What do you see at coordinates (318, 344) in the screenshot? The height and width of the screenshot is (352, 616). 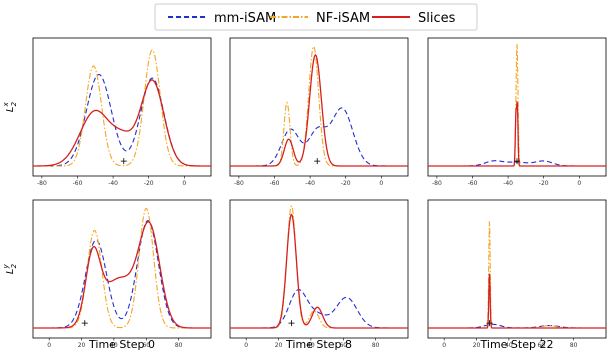 I see `col-label-1: Time Step 8` at bounding box center [318, 344].